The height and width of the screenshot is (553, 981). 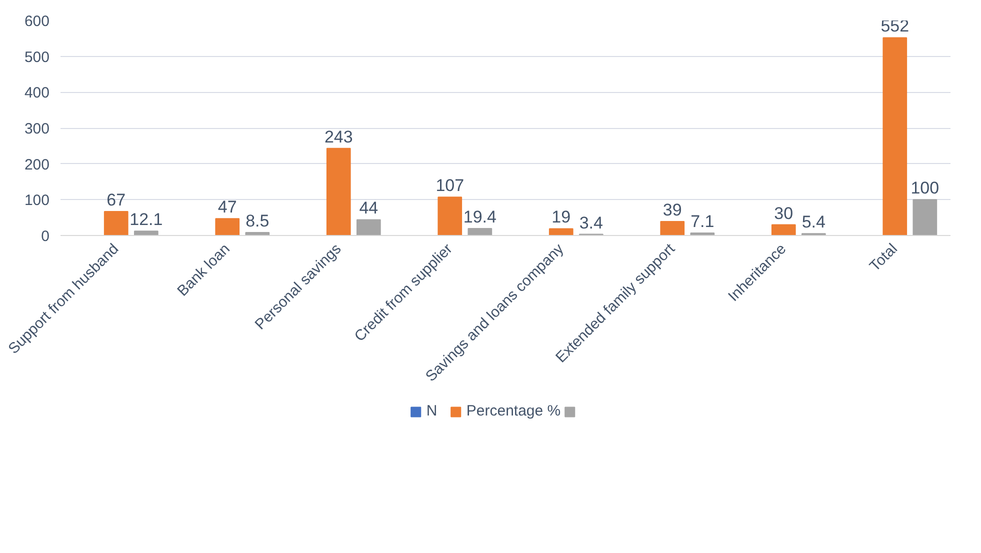 I want to click on y-tick-label: 500, so click(x=37, y=57).